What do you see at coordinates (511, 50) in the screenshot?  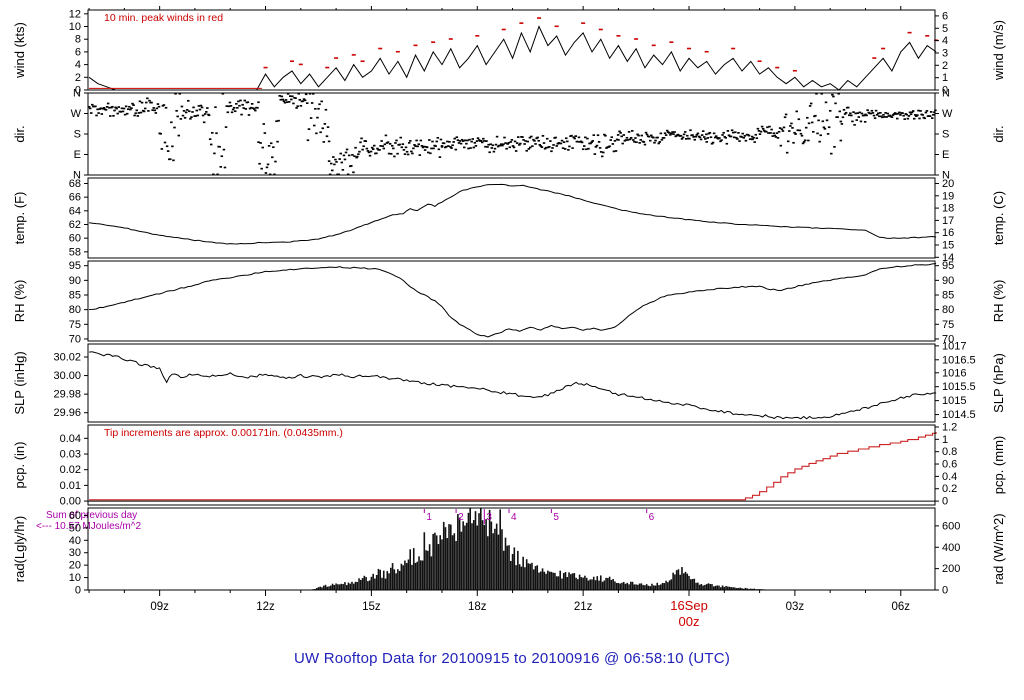 I see `panel-frame` at bounding box center [511, 50].